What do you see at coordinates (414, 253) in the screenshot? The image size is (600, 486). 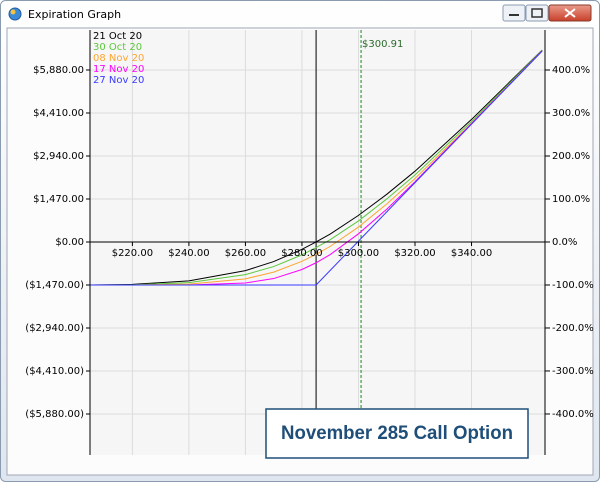 I see `x-tick-label: $320.00` at bounding box center [414, 253].